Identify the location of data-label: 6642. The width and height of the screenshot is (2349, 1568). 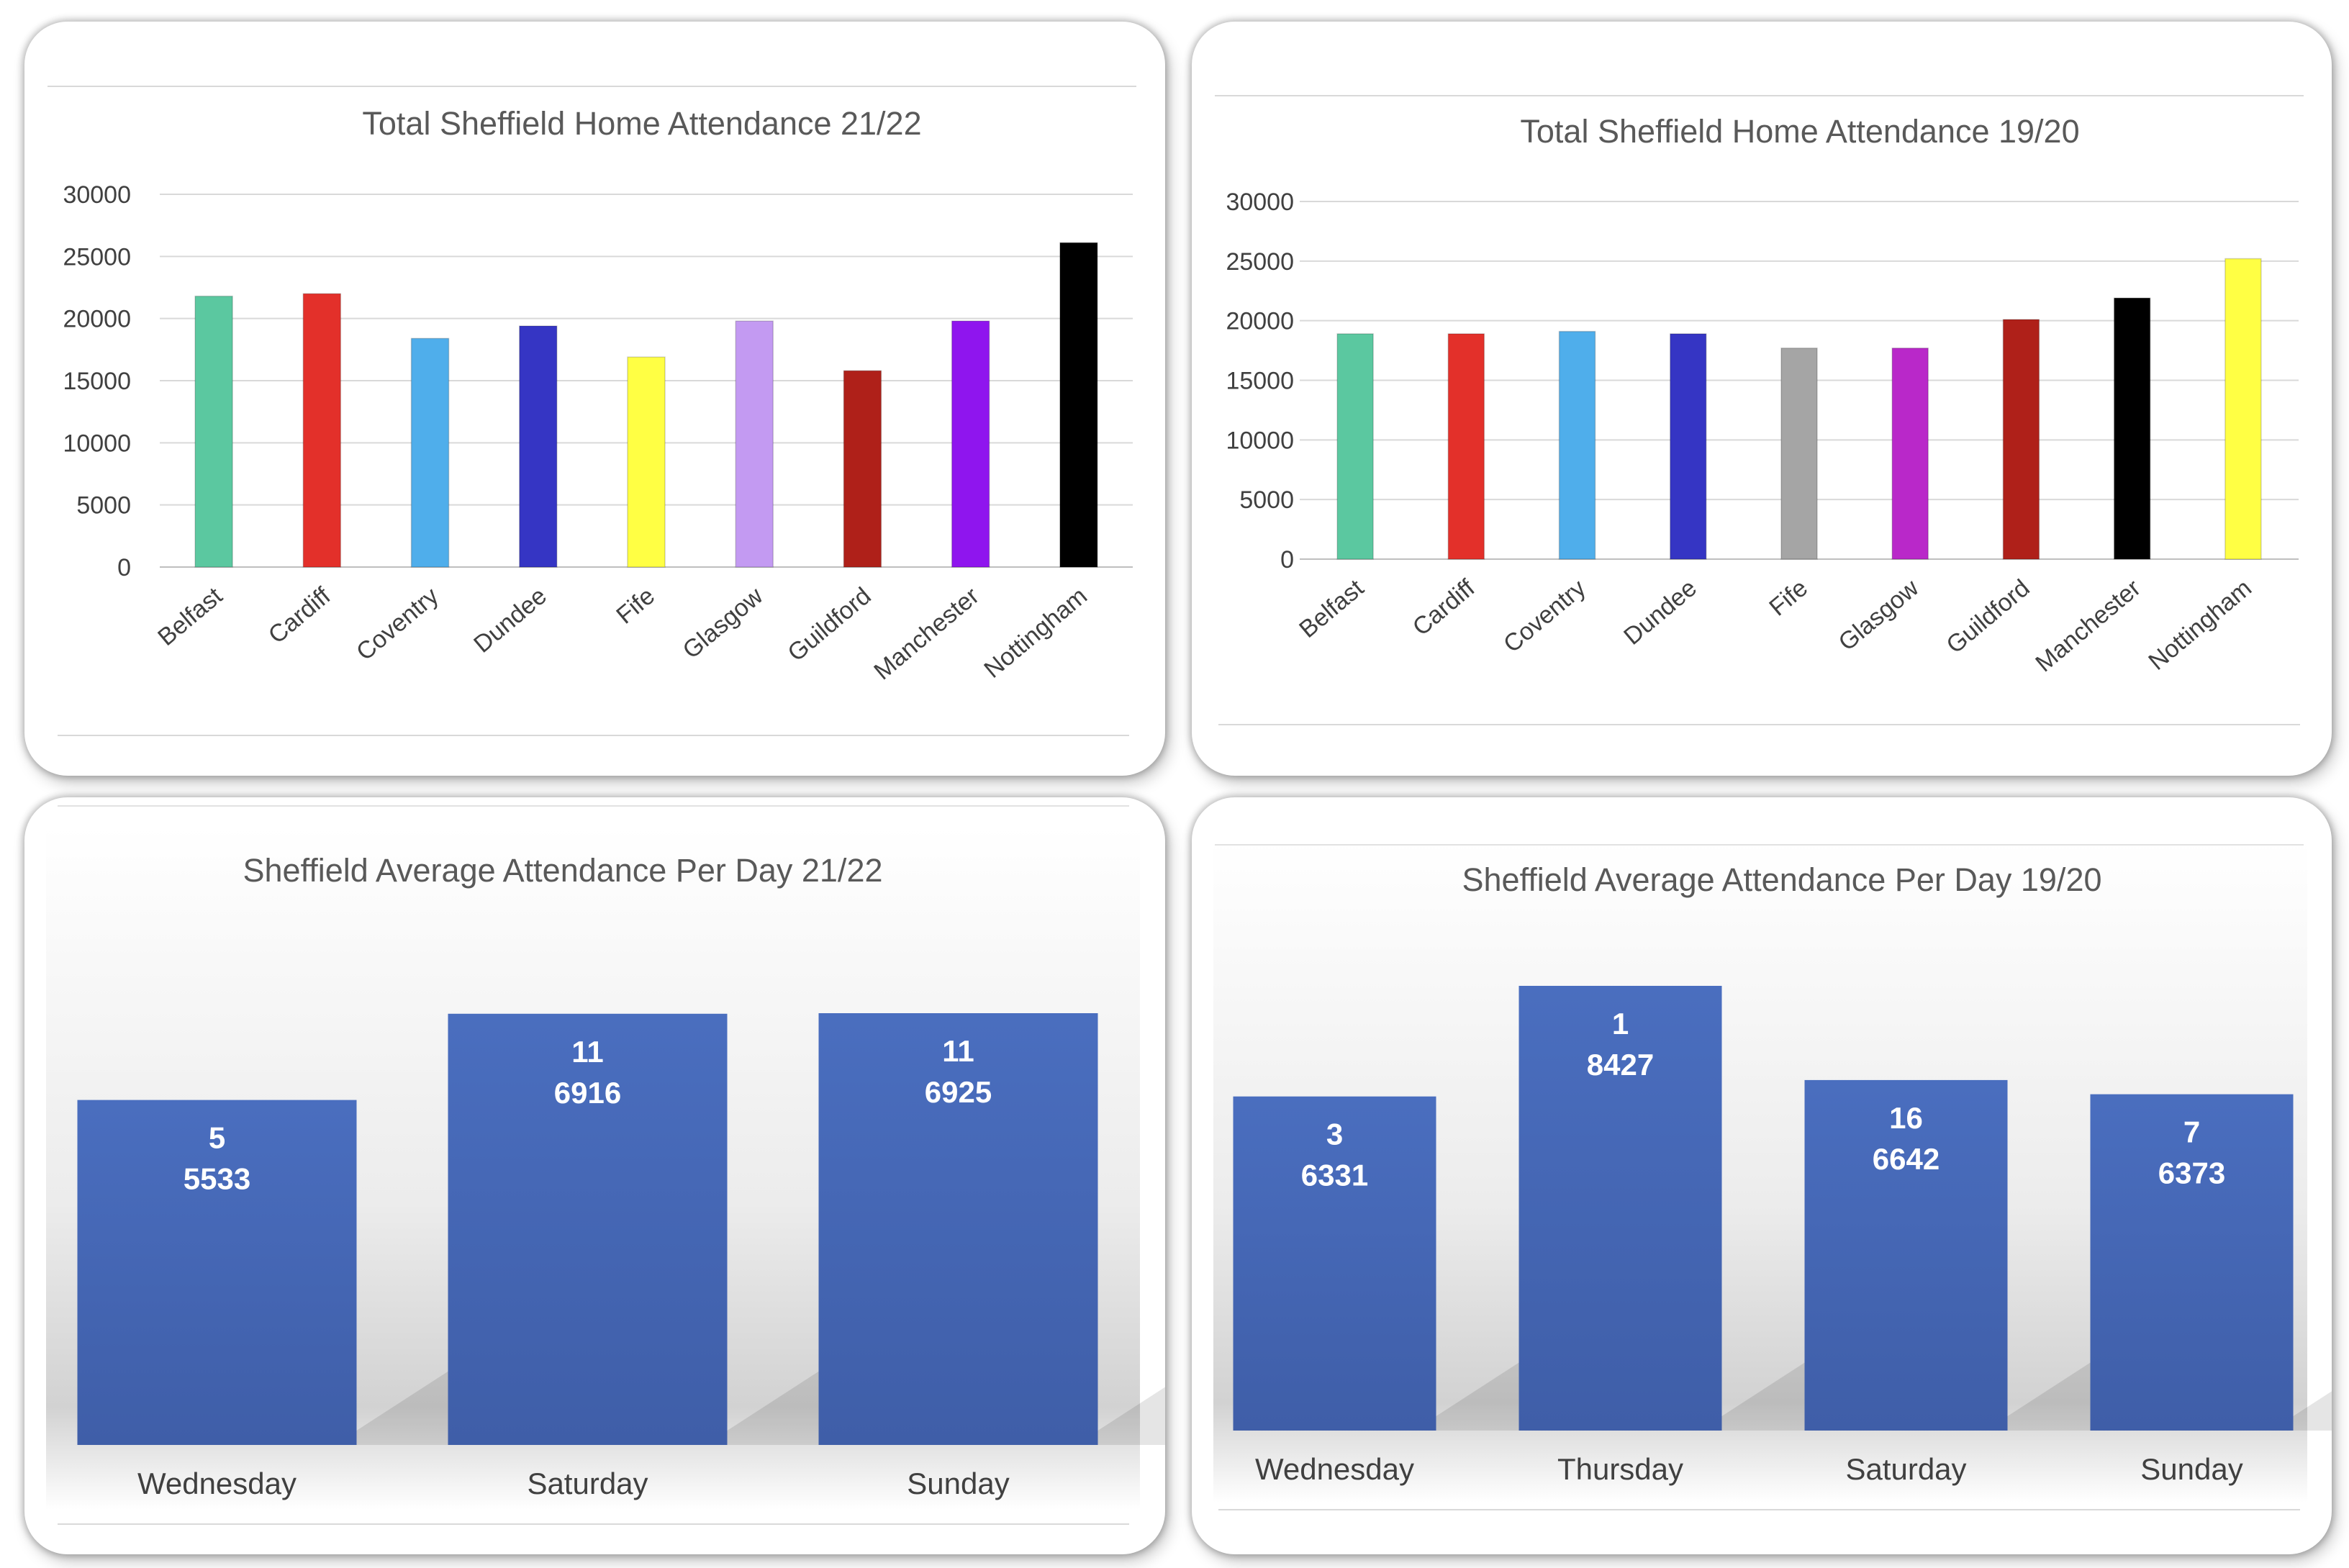
(1907, 1159).